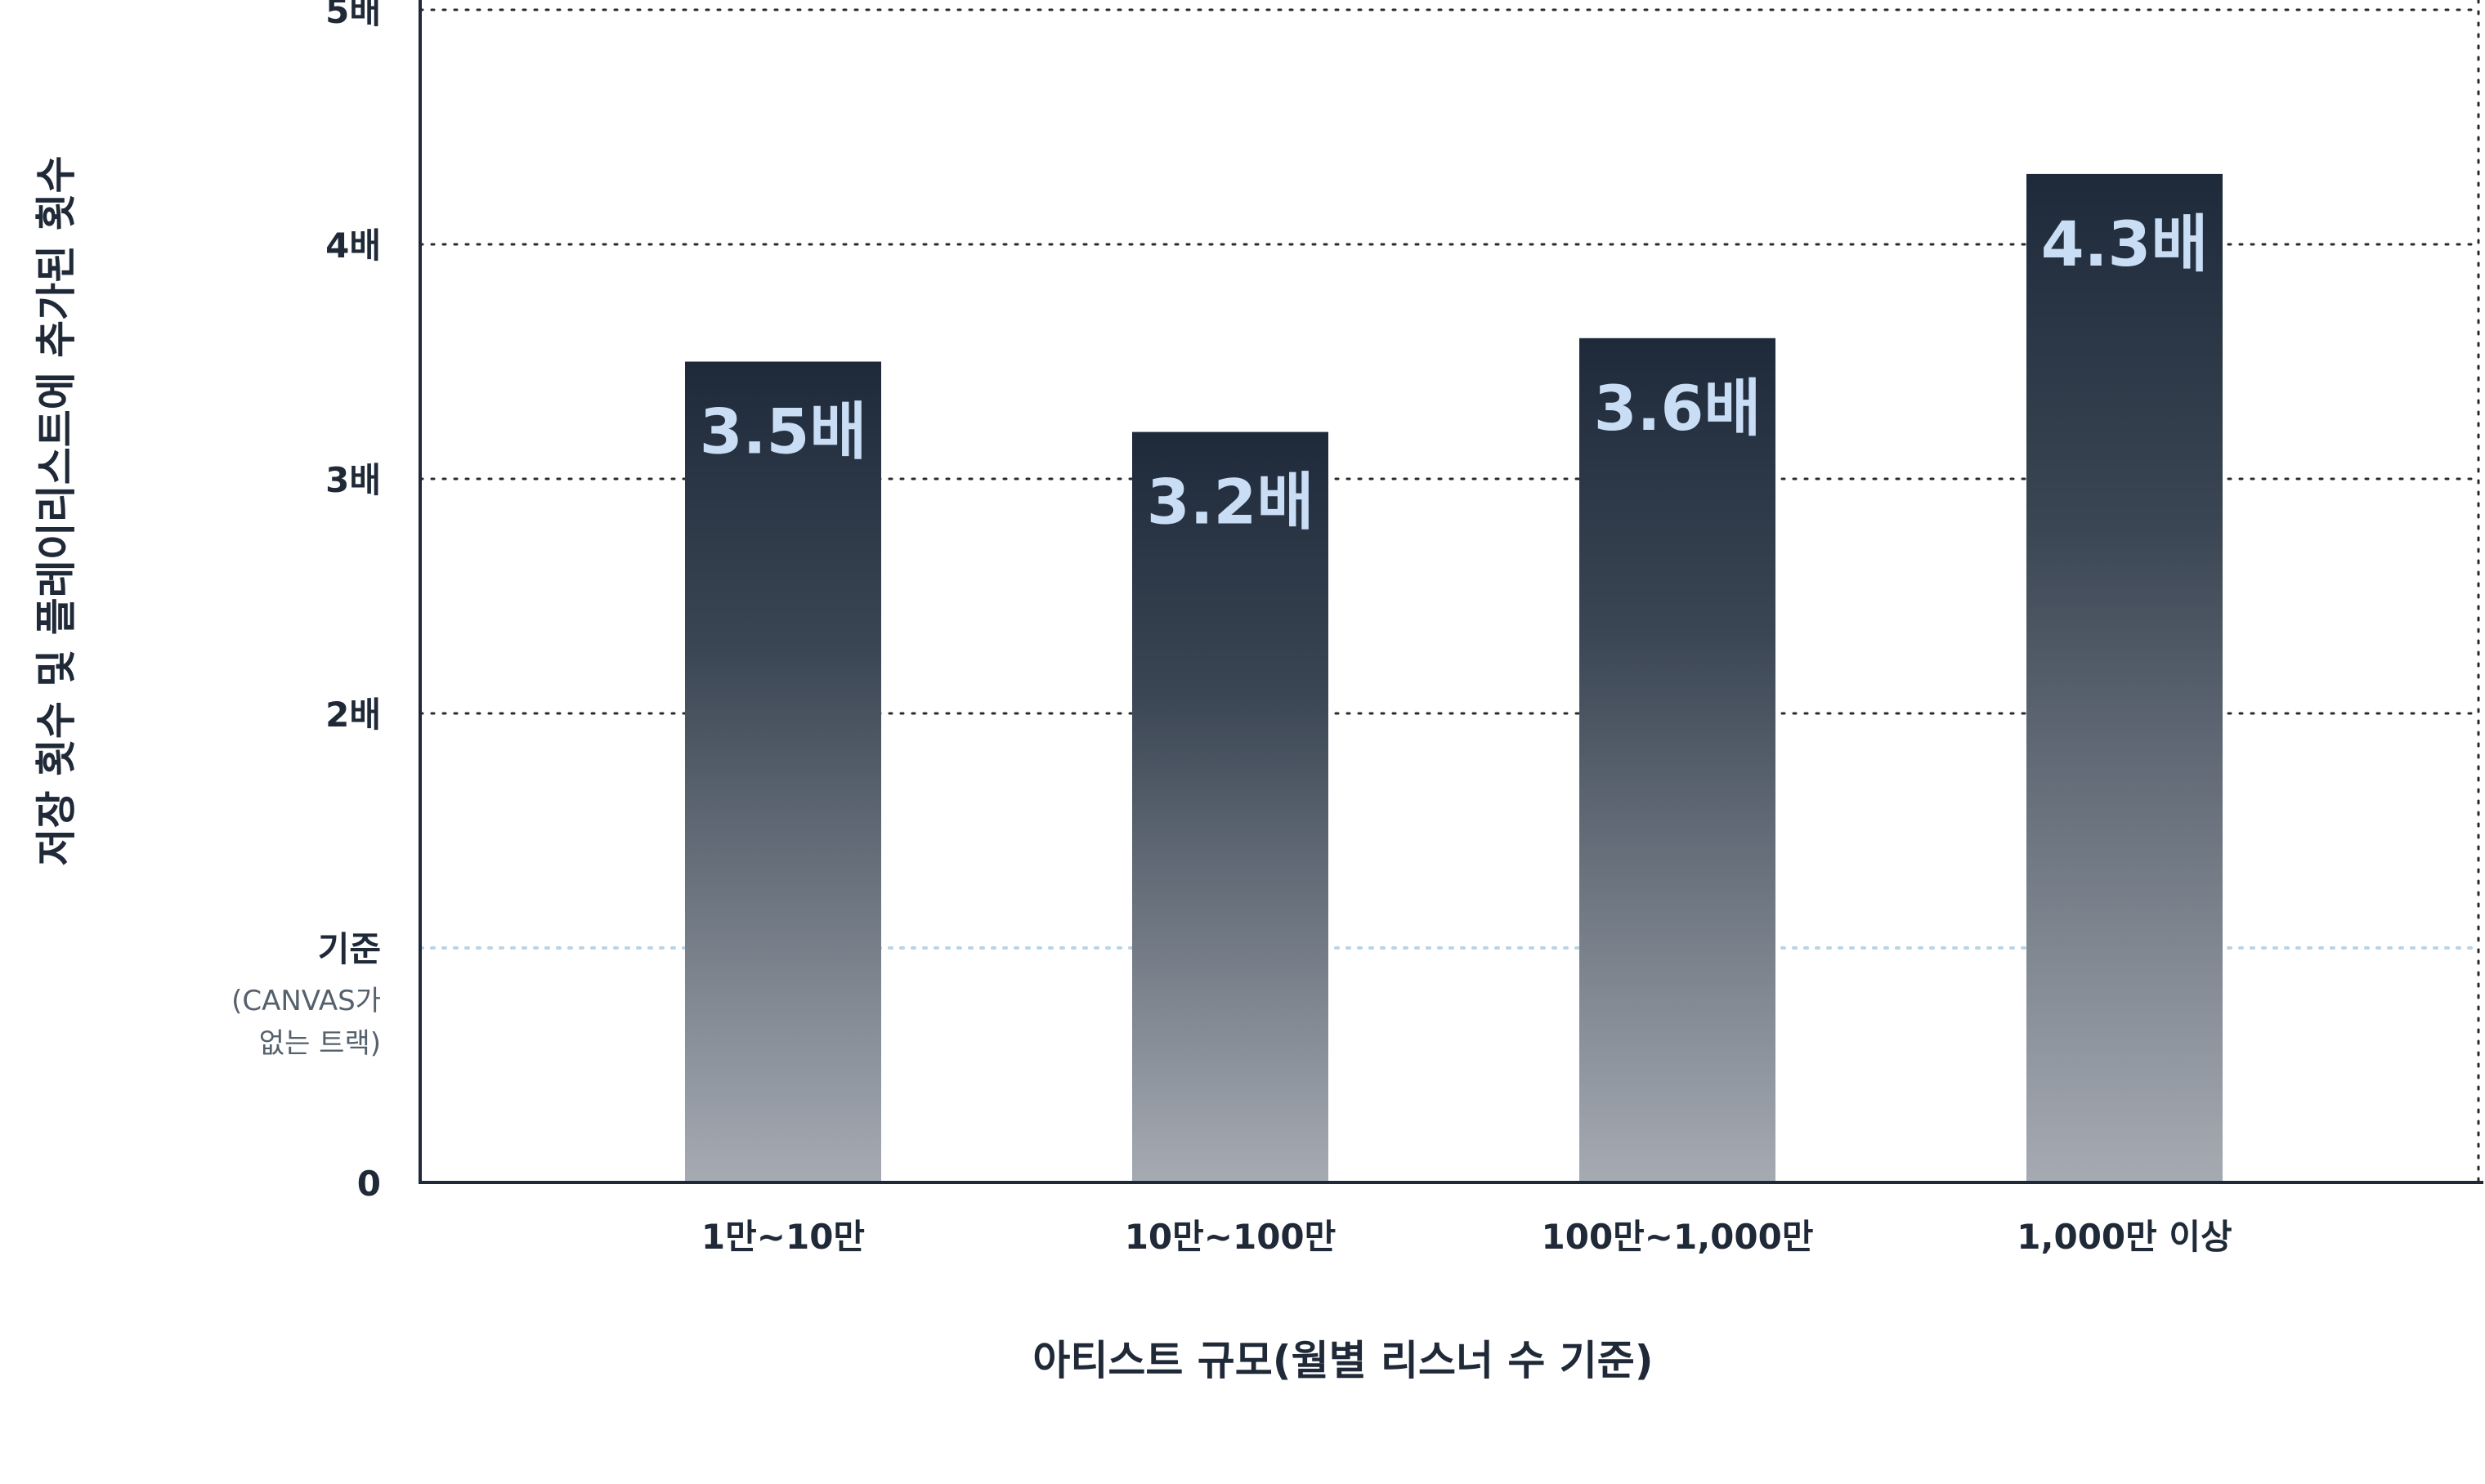 The image size is (2485, 1484). I want to click on y-tick-label: 2배, so click(353, 715).